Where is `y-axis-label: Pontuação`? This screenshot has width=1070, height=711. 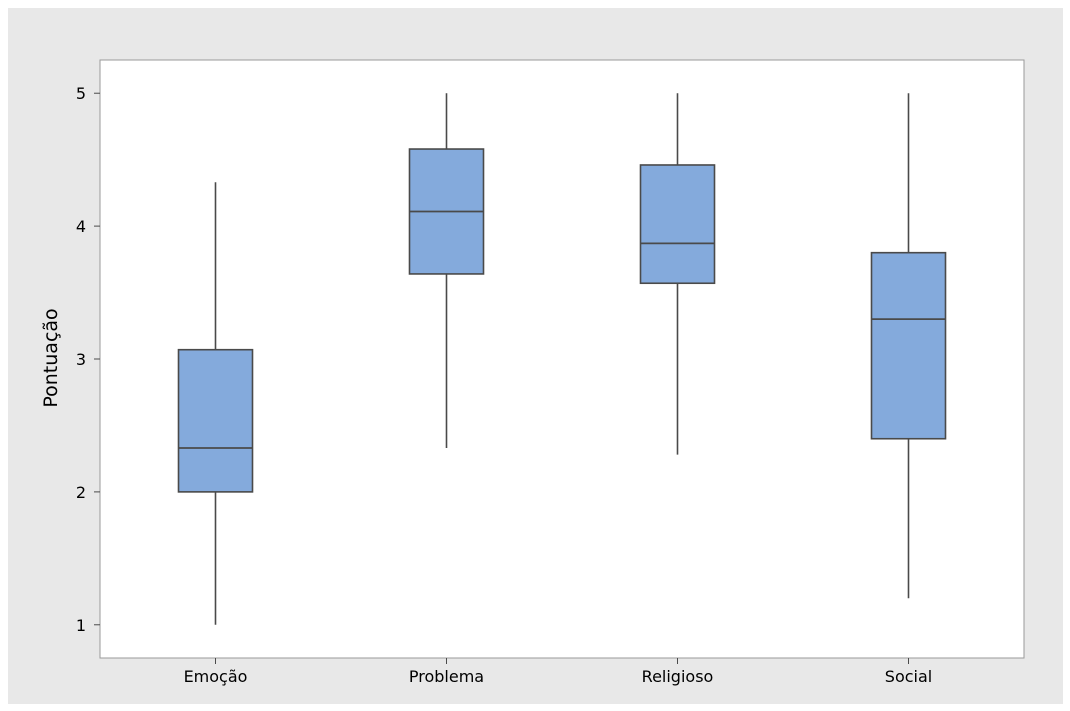 y-axis-label: Pontuação is located at coordinates (51, 357).